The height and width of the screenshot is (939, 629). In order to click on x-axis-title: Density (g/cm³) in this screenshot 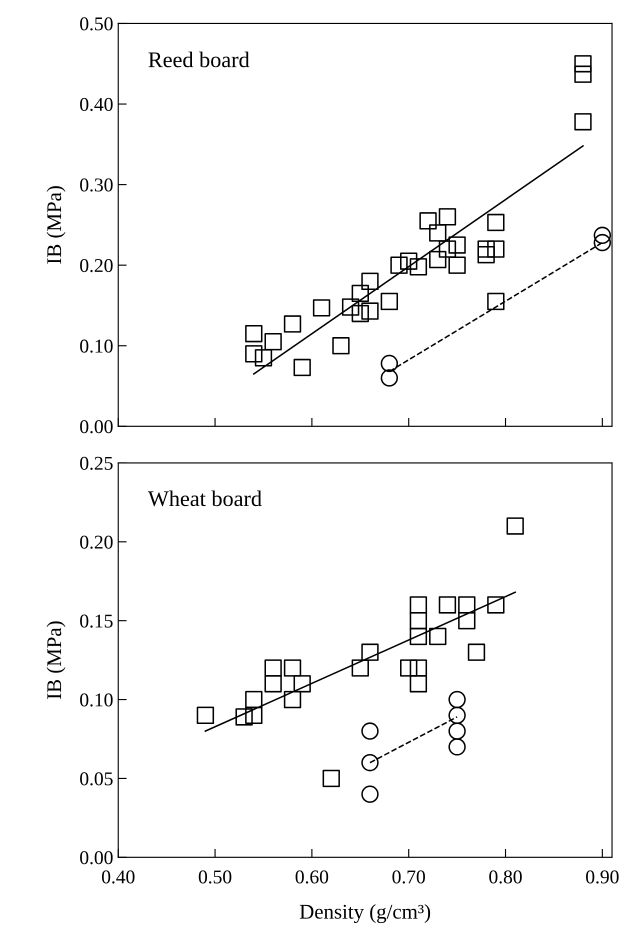, I will do `click(365, 914)`.